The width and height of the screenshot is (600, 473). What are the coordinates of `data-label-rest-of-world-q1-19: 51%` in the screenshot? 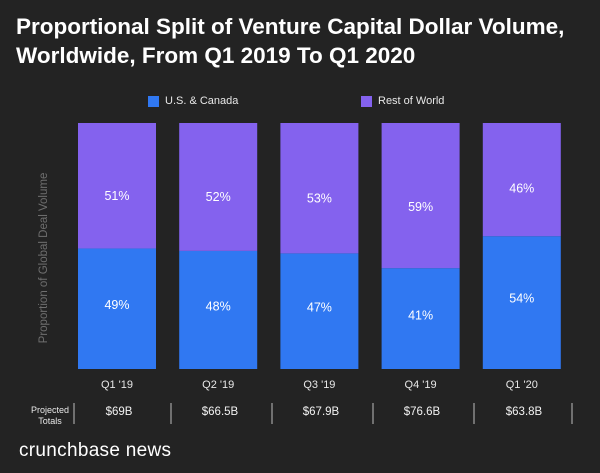 It's located at (116, 196).